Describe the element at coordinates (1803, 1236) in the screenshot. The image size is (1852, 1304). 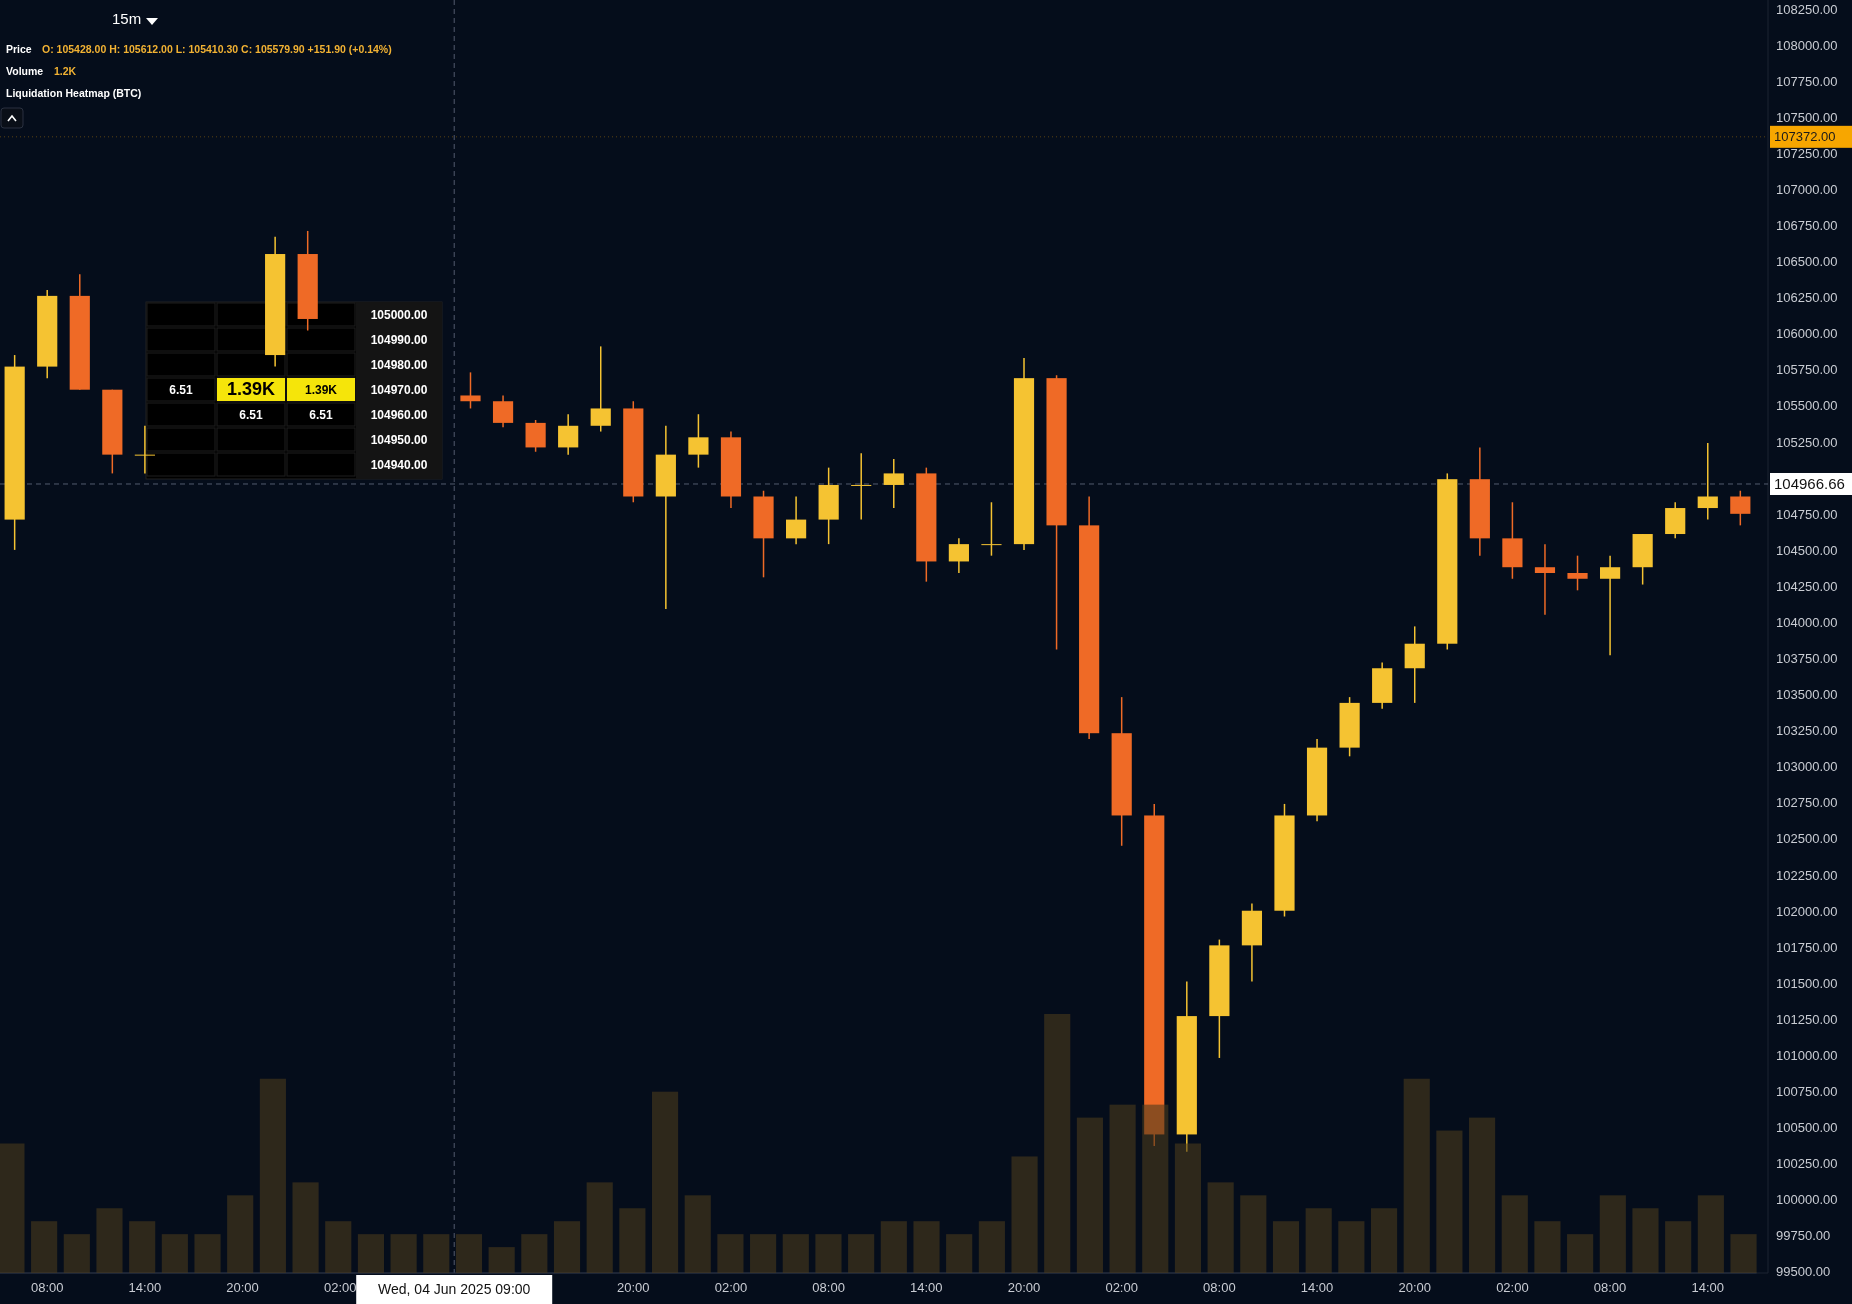
I see `y-tick-label: 99750.00` at that location.